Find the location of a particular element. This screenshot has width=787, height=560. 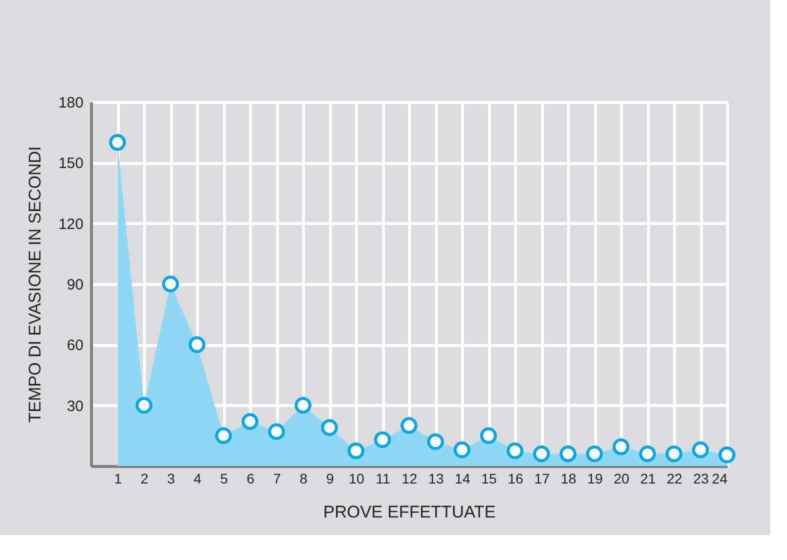

x-tick-label: 20 is located at coordinates (622, 478).